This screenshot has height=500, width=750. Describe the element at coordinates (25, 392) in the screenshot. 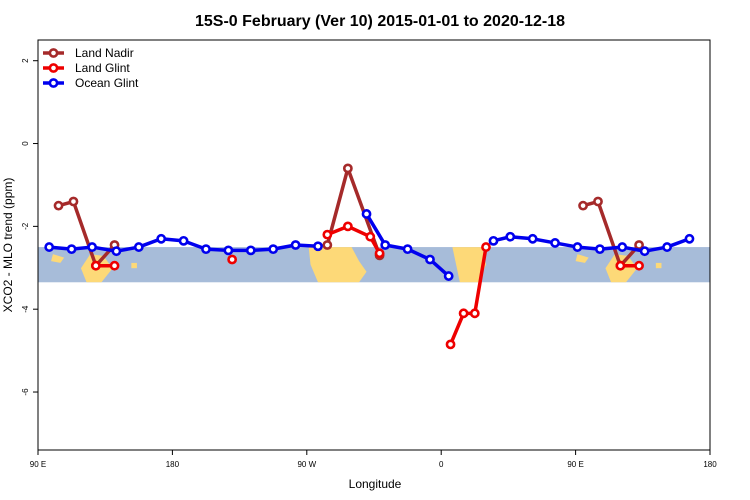

I see `y-tick-label-4: -6` at that location.